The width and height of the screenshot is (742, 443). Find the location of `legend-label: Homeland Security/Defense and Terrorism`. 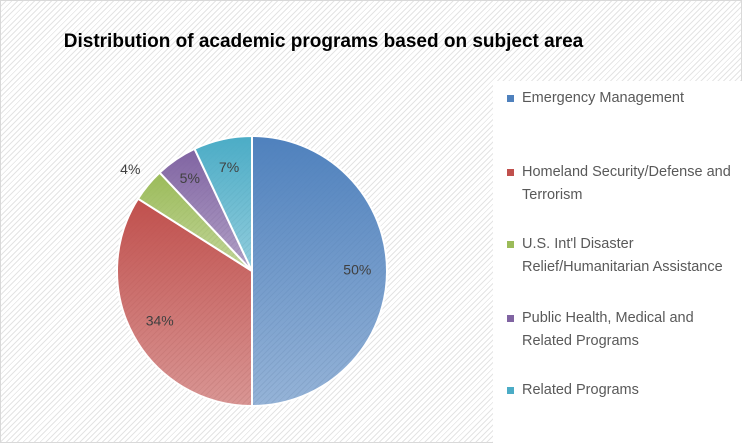

legend-label: Homeland Security/Defense and Terrorism is located at coordinates (626, 183).